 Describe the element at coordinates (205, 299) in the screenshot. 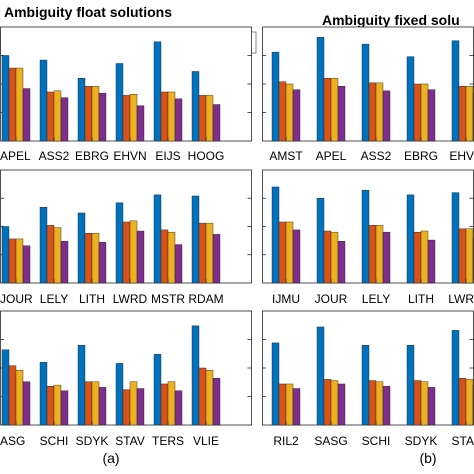

I see `x-tick-label-rdam: RDAM` at that location.